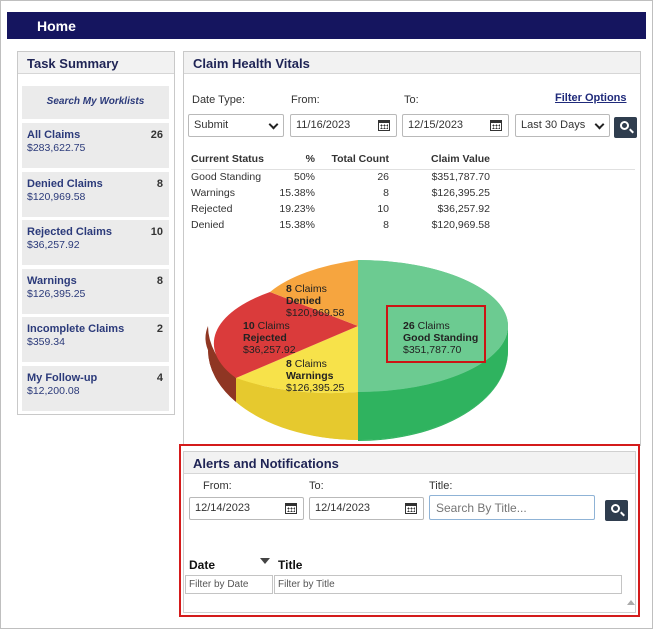 This screenshot has height=629, width=653. Describe the element at coordinates (386, 193) in the screenshot. I see `table-cell: 8` at that location.